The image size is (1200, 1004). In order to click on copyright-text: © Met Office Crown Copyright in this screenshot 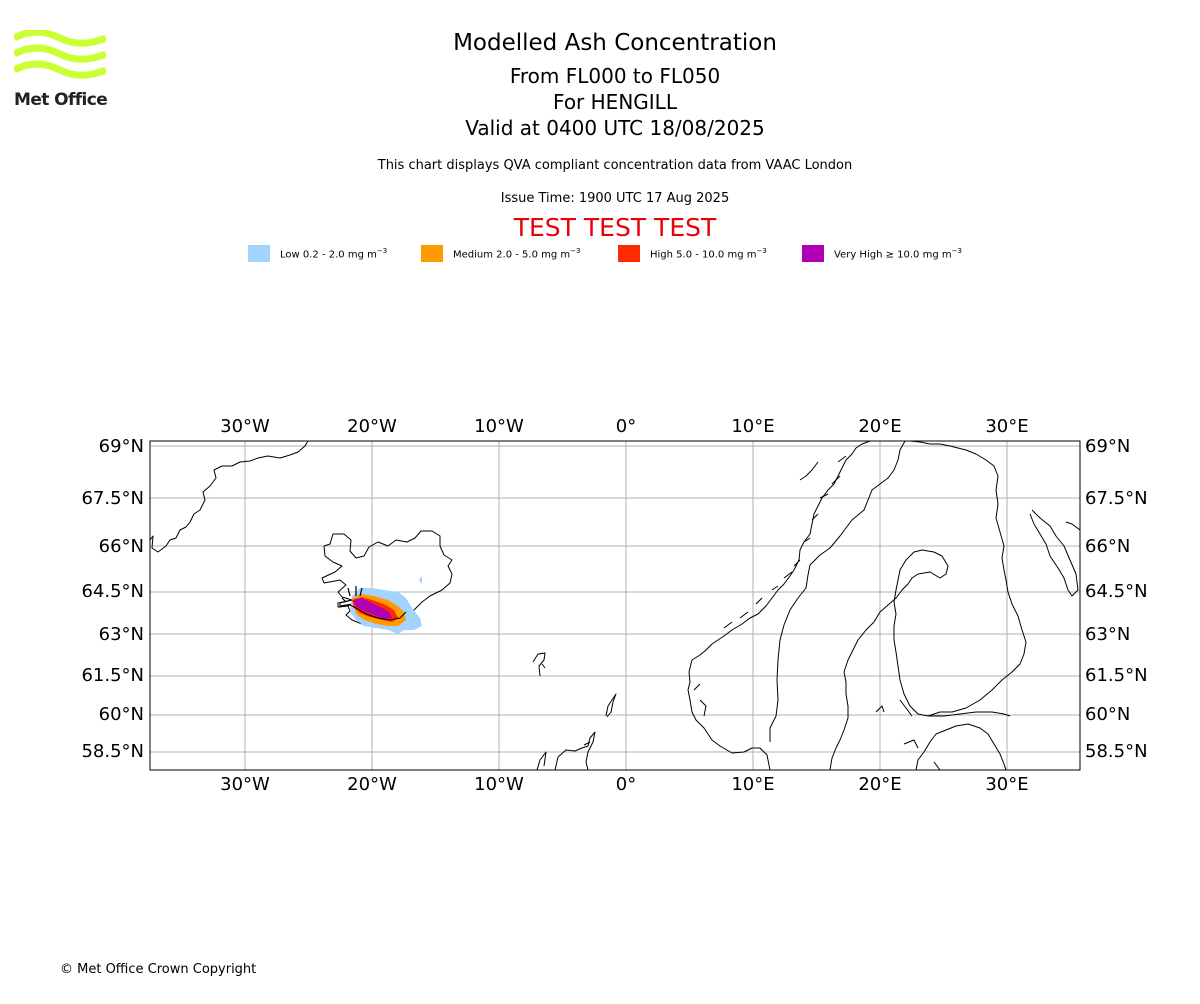, I will do `click(158, 969)`.